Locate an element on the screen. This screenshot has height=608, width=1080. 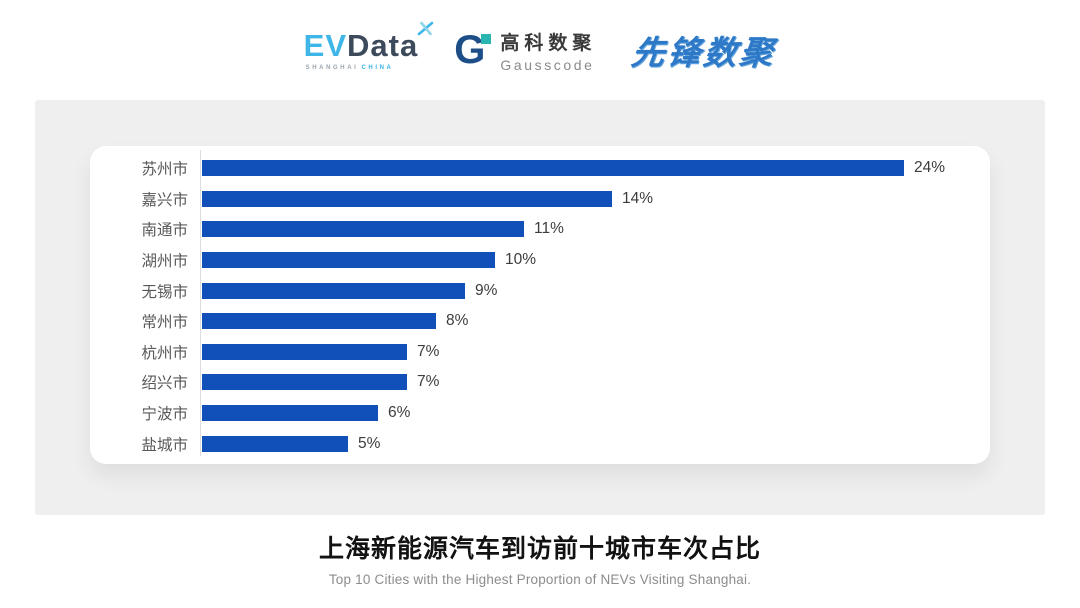
evdata-ev-text: EV is located at coordinates (325, 45).